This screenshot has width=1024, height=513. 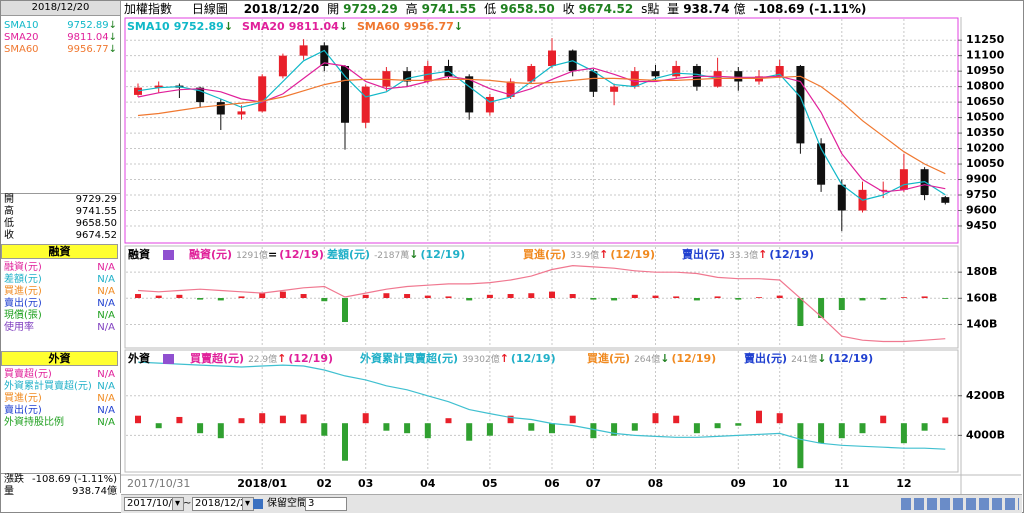 I want to click on date: 2018/12/20, so click(x=281, y=9).